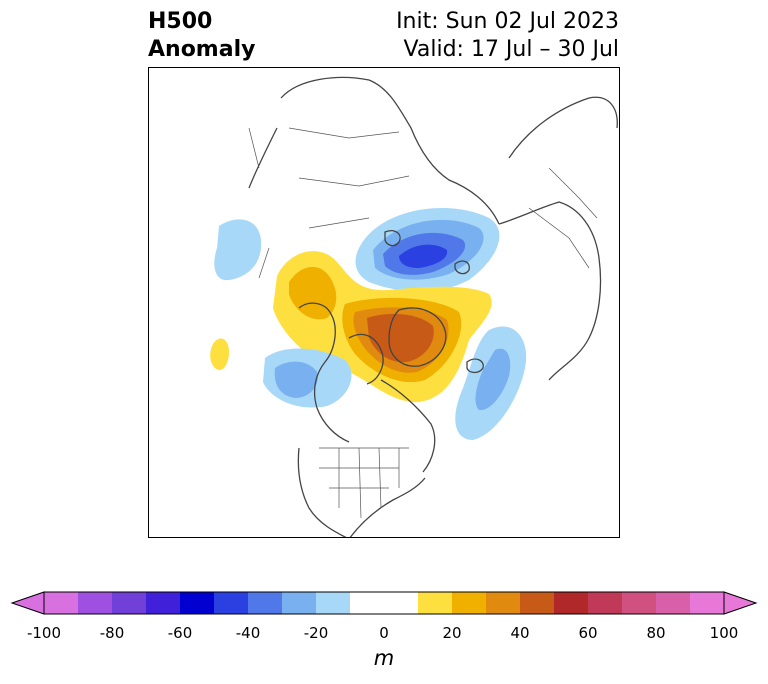 The image size is (768, 684). Describe the element at coordinates (384, 658) in the screenshot. I see `colorbar-unit: m` at that location.